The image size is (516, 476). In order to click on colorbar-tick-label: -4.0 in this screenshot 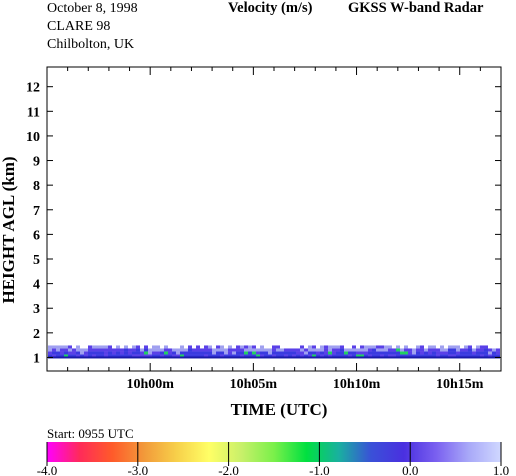, I will do `click(47, 469)`.